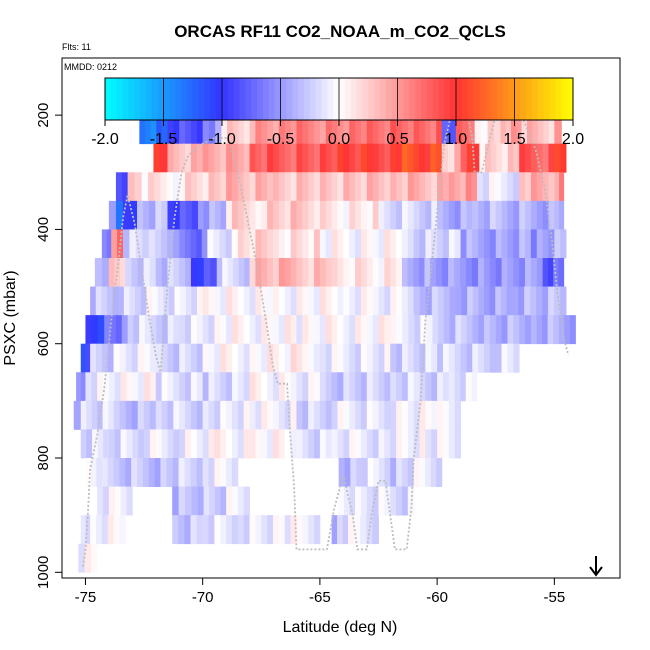 This screenshot has width=650, height=650. I want to click on y-tick-label: 200, so click(43, 115).